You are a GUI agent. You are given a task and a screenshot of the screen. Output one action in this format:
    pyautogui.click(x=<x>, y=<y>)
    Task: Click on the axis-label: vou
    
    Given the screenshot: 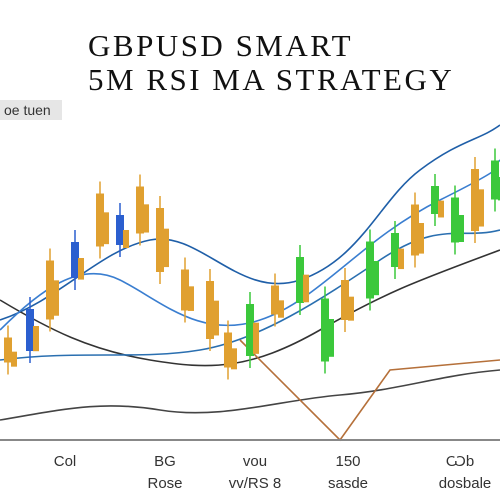 What is the action you would take?
    pyautogui.click(x=255, y=461)
    